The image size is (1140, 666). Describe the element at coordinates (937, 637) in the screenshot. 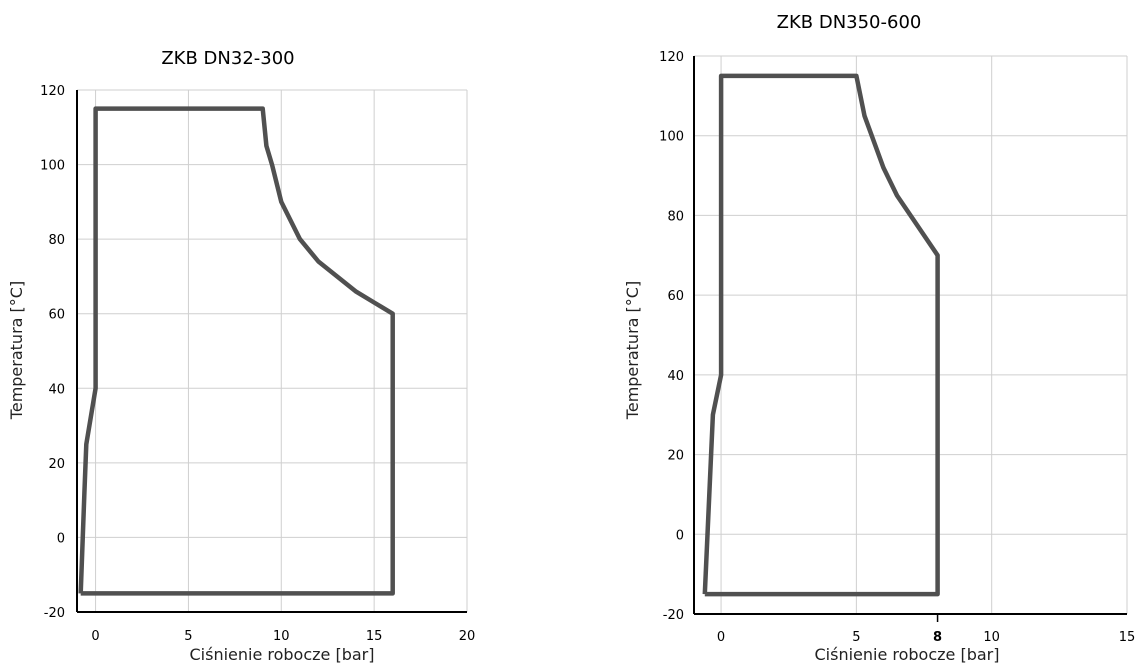

I see `x-tick-label: 8` at that location.